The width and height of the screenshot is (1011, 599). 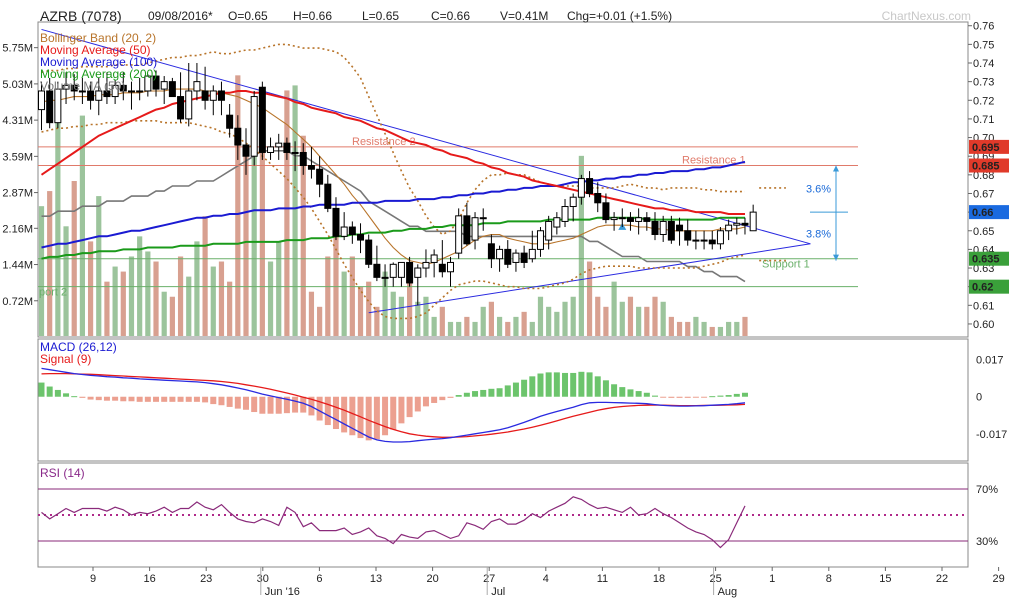 What do you see at coordinates (17, 302) in the screenshot?
I see `volume-tick-label: 0.72M` at bounding box center [17, 302].